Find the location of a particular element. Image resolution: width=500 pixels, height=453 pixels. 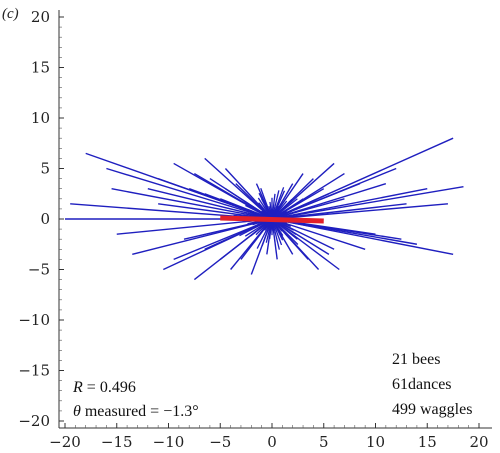

r-annotation: R = 0.496 is located at coordinates (104, 387).